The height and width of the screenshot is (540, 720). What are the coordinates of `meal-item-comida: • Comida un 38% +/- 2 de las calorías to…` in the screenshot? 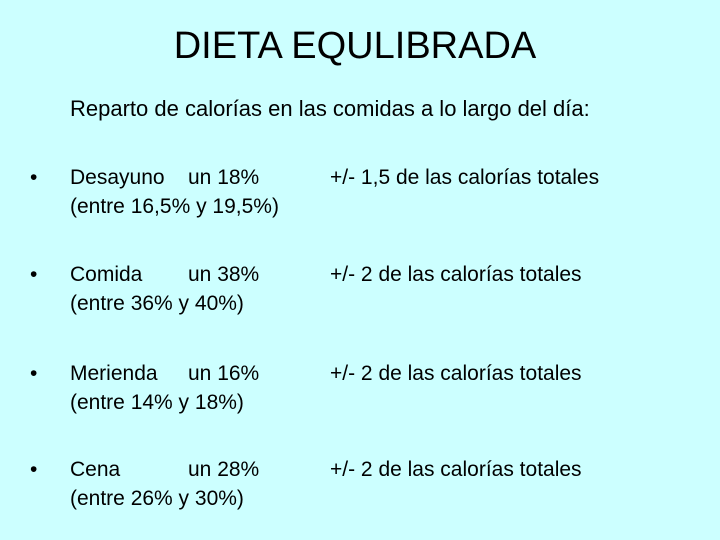 It's located at (370, 291).